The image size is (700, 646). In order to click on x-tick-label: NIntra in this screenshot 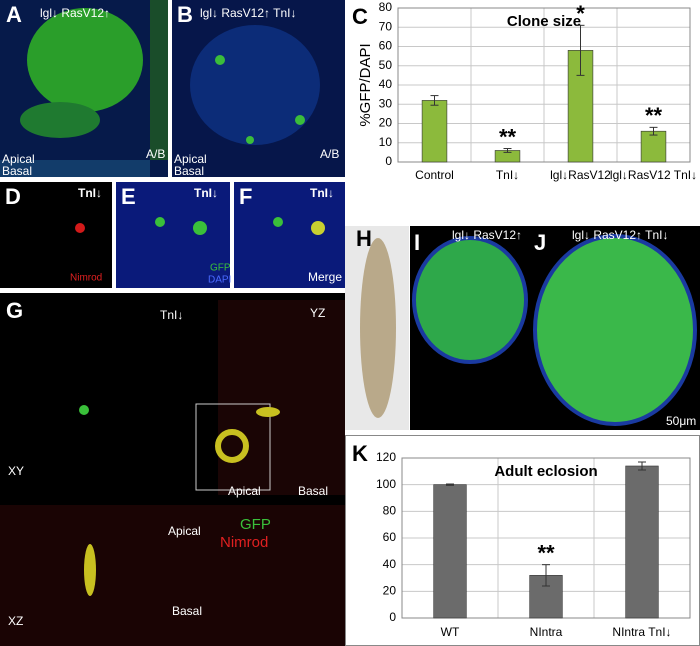, I will do `click(546, 632)`.